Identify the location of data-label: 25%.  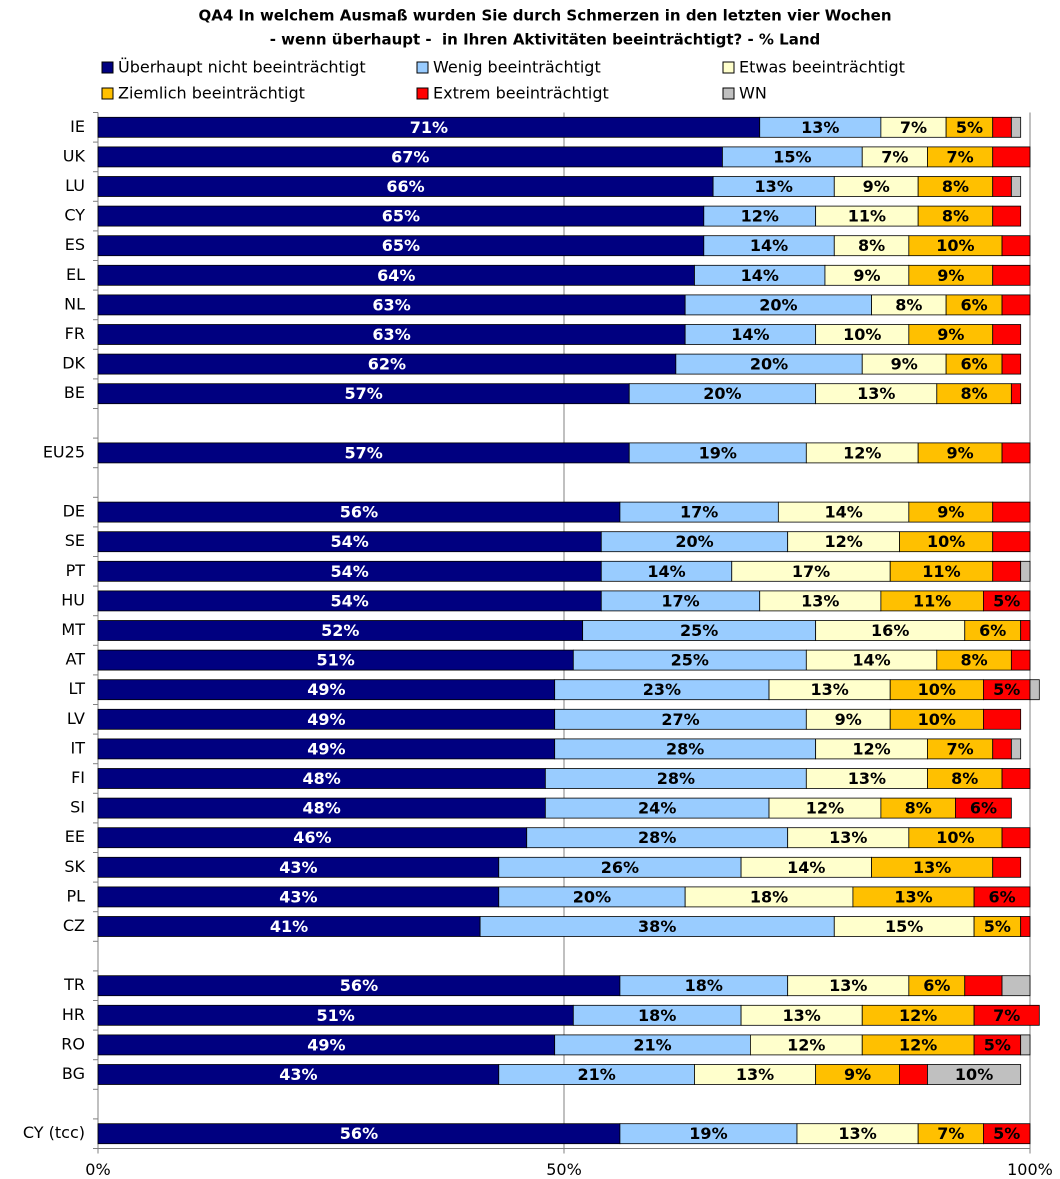
(699, 630).